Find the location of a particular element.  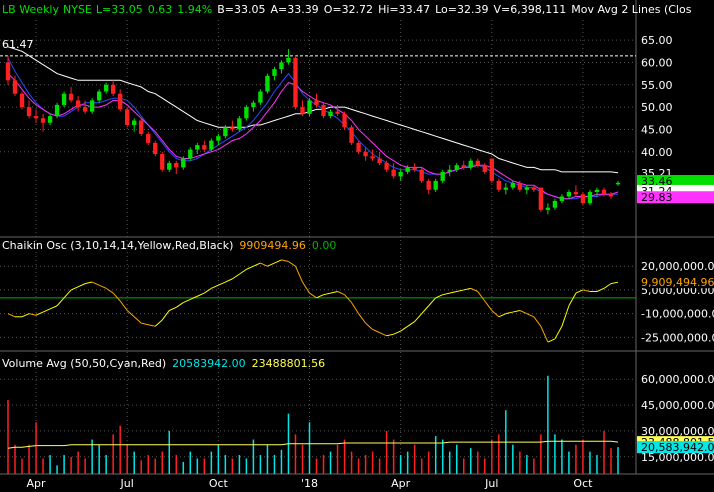

x-tick-label: Oct is located at coordinates (219, 483).